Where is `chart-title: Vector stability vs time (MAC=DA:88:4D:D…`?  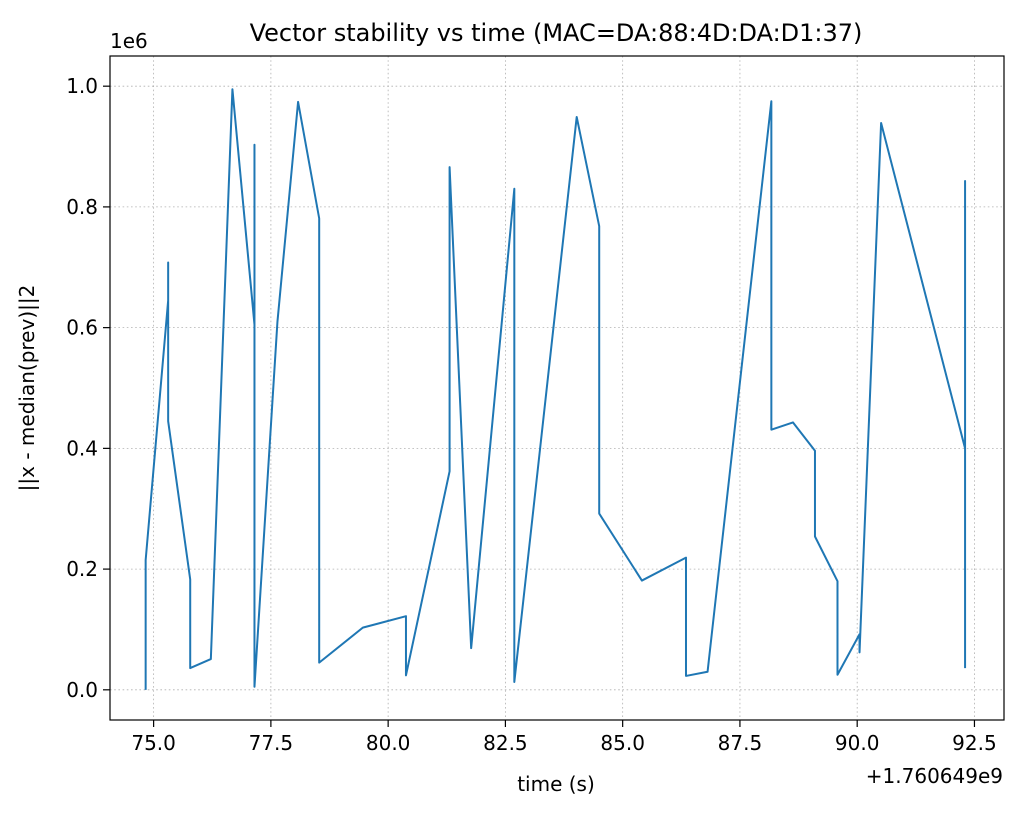
chart-title: Vector stability vs time (MAC=DA:88:4D:D… is located at coordinates (556, 33).